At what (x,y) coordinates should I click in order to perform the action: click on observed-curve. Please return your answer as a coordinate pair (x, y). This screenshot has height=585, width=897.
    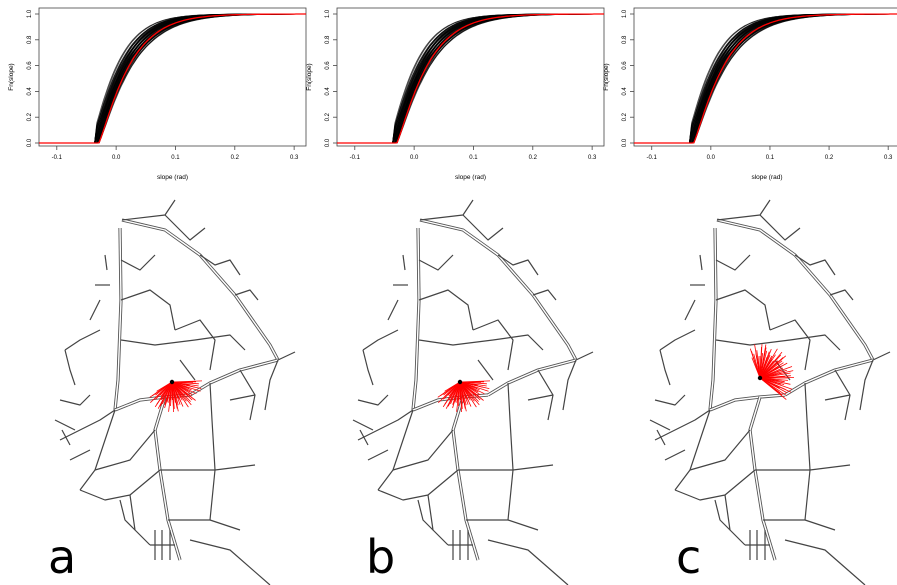
    Looking at the image, I should click on (470, 78).